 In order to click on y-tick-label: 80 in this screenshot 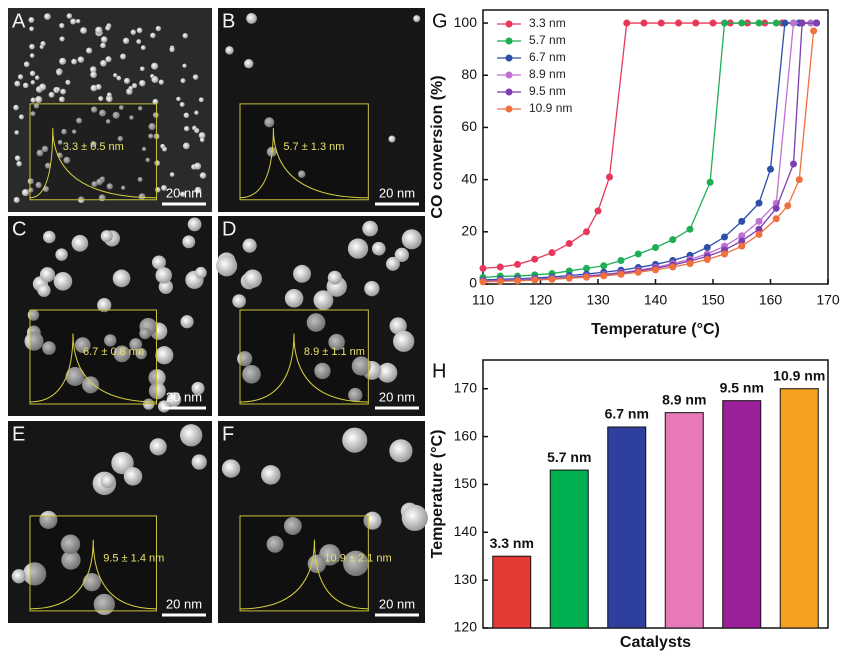, I will do `click(469, 74)`.